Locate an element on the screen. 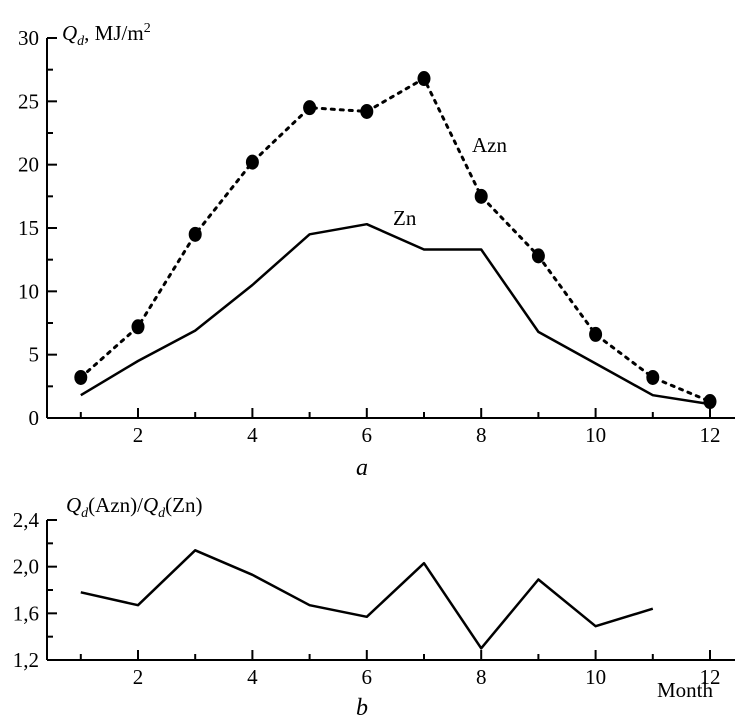 Image resolution: width=735 pixels, height=719 pixels. panel-b-y-tick-label: 1,6 is located at coordinates (26, 613).